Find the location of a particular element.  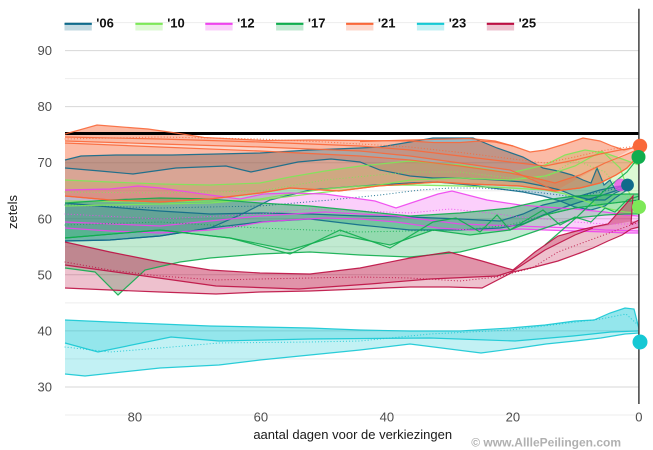

svg-text: © www.AlllePeilingen.com is located at coordinates (546, 443).